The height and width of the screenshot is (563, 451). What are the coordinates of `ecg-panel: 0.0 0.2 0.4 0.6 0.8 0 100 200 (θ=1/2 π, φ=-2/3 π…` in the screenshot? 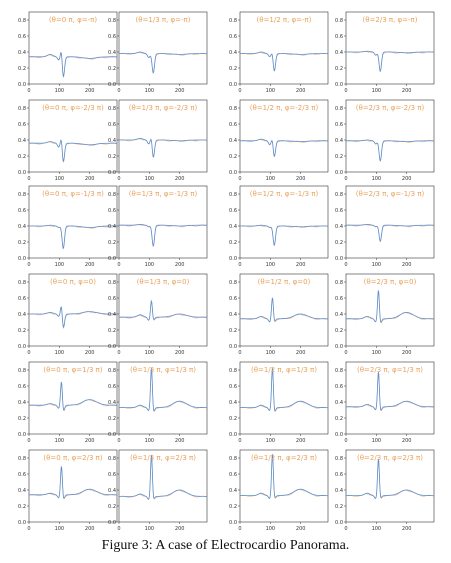 It's located at (279, 140).